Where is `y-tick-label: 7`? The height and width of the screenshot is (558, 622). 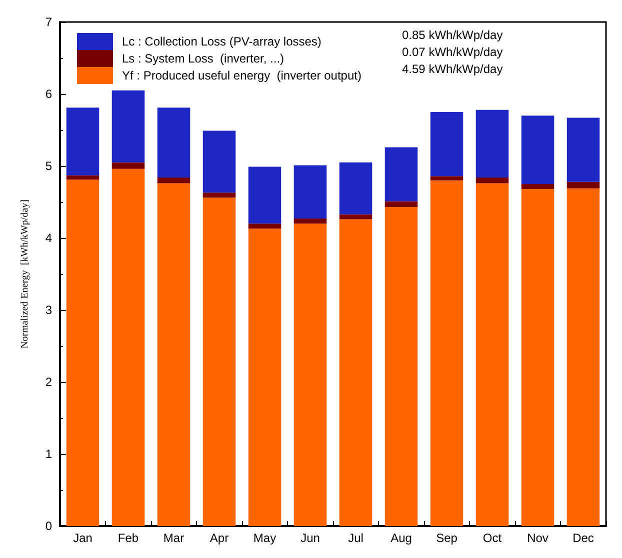 y-tick-label: 7 is located at coordinates (48, 22).